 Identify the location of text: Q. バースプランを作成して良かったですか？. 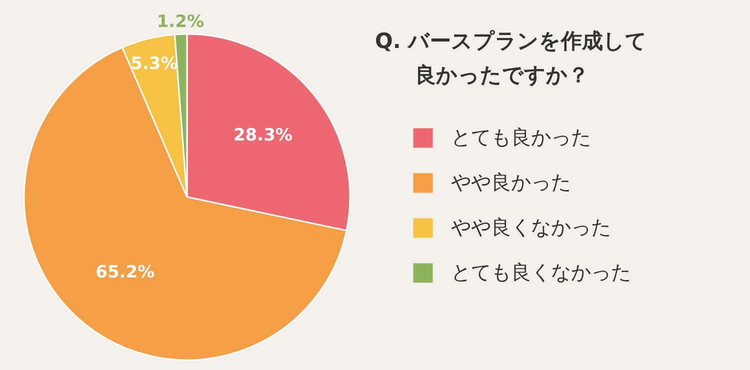
(511, 58).